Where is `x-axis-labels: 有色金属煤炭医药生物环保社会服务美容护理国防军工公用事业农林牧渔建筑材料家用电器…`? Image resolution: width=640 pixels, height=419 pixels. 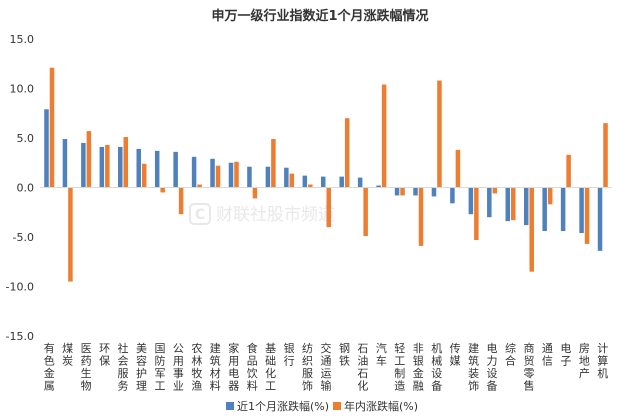
x-axis-labels: 有色金属煤炭医药生物环保社会服务美容护理国防军工公用事业农林牧渔建筑材料家用电器… is located at coordinates (326, 367).